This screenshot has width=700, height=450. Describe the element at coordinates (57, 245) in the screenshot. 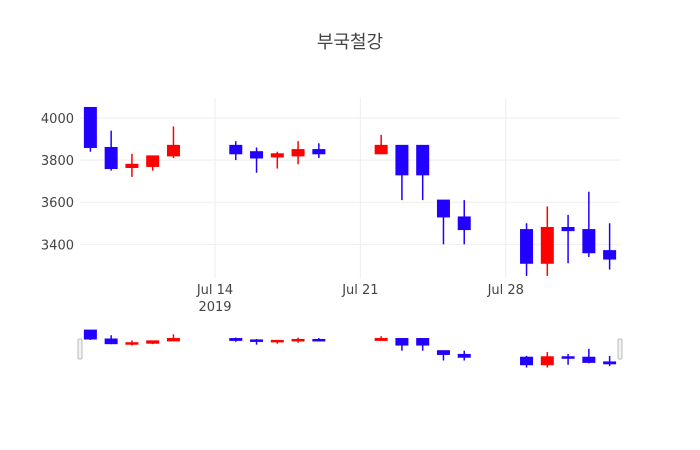

I see `y-tick-label: 3400` at that location.